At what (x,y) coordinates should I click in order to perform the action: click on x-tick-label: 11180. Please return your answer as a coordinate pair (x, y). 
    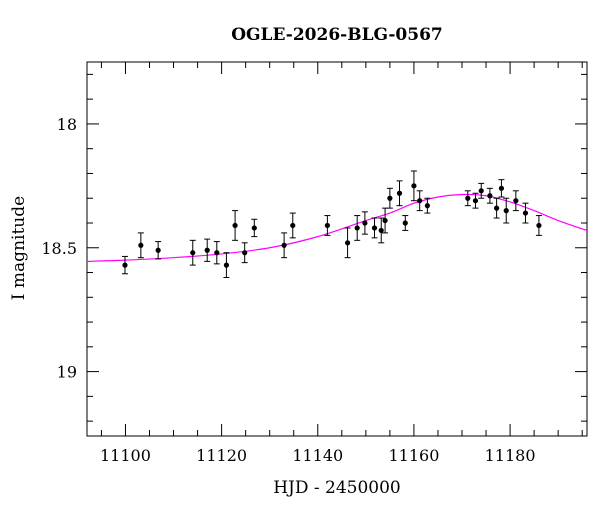
    Looking at the image, I should click on (510, 455).